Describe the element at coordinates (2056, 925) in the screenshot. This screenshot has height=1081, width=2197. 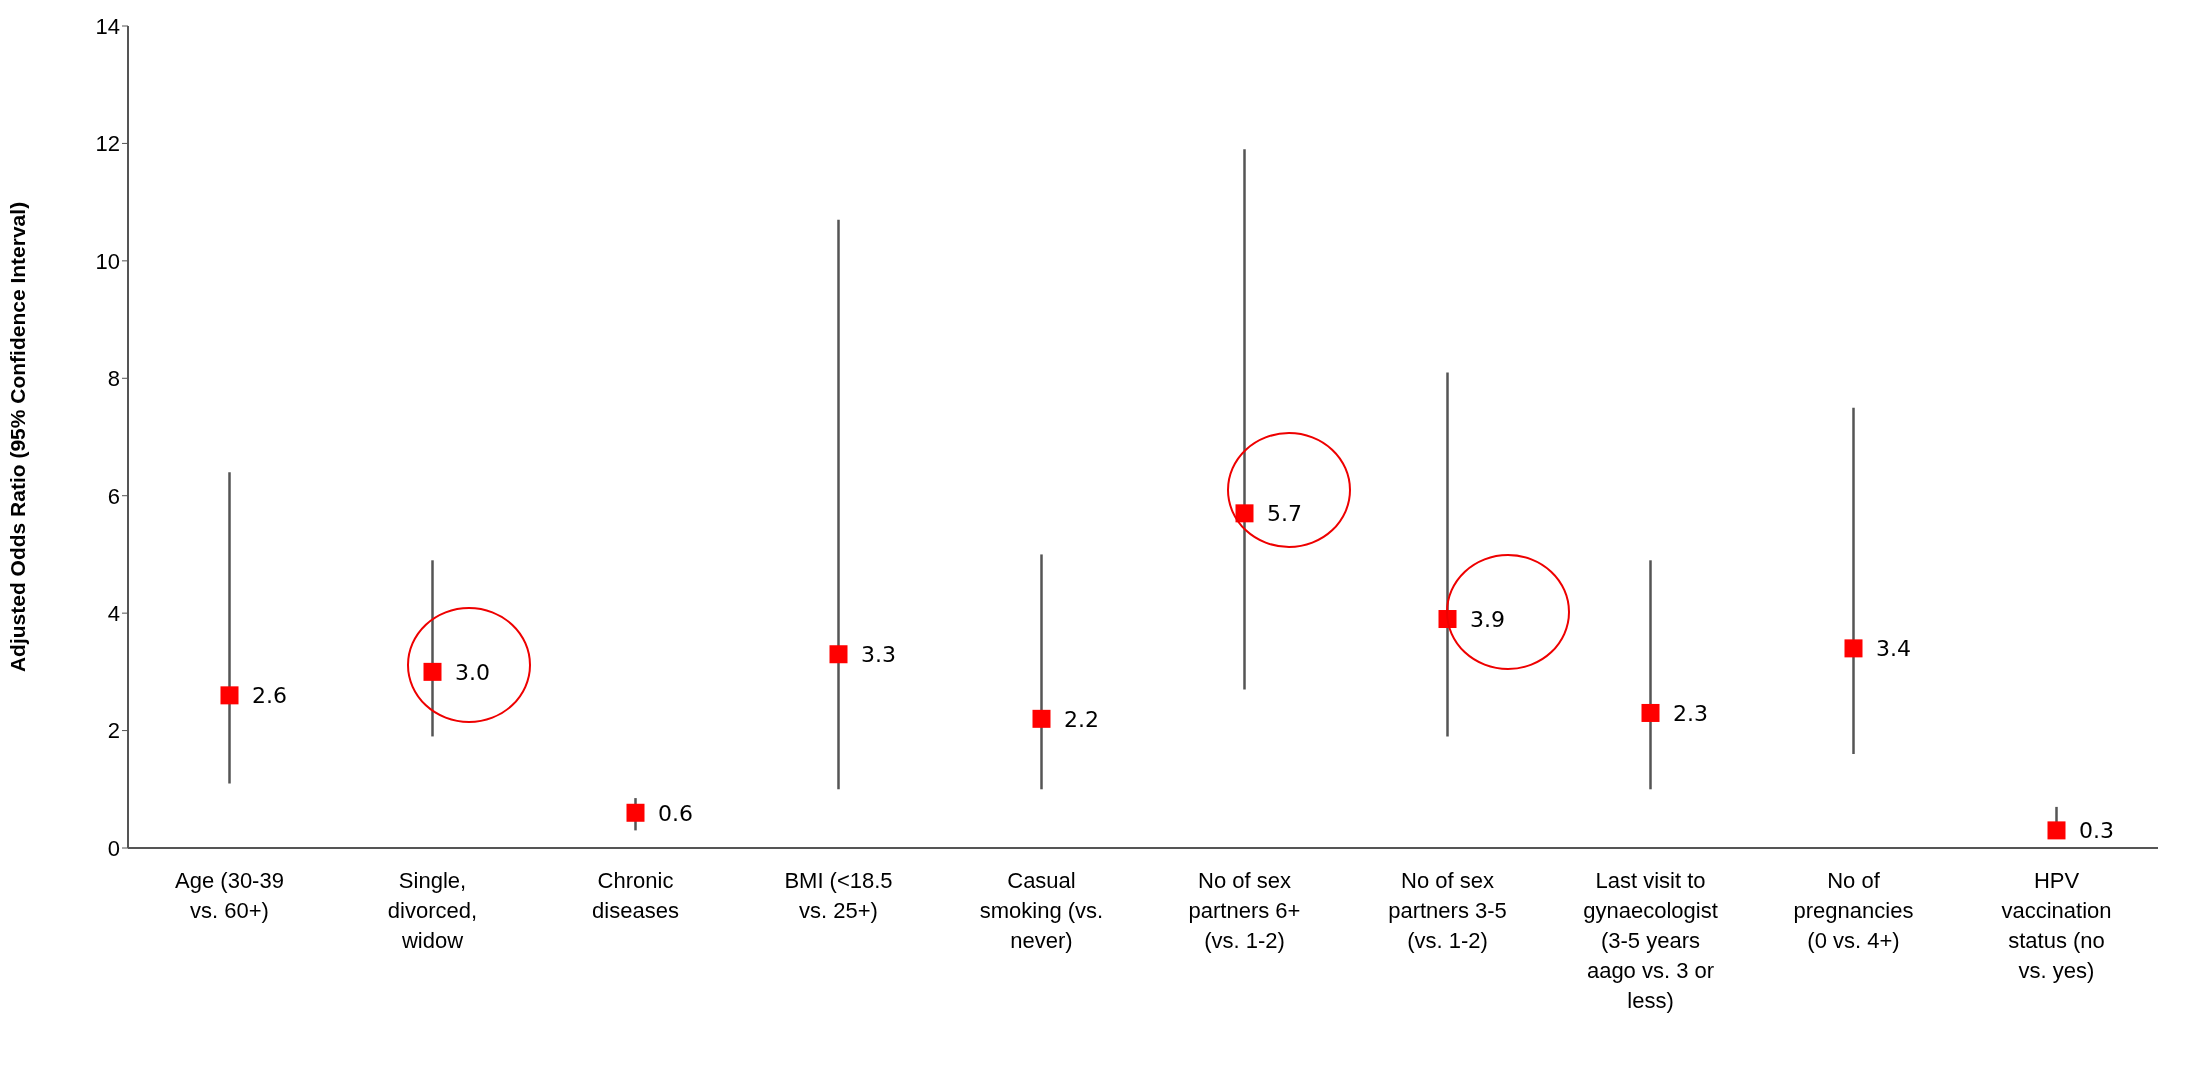
I see `x-tick-label: HPV vaccination status (no vs. yes)` at that location.